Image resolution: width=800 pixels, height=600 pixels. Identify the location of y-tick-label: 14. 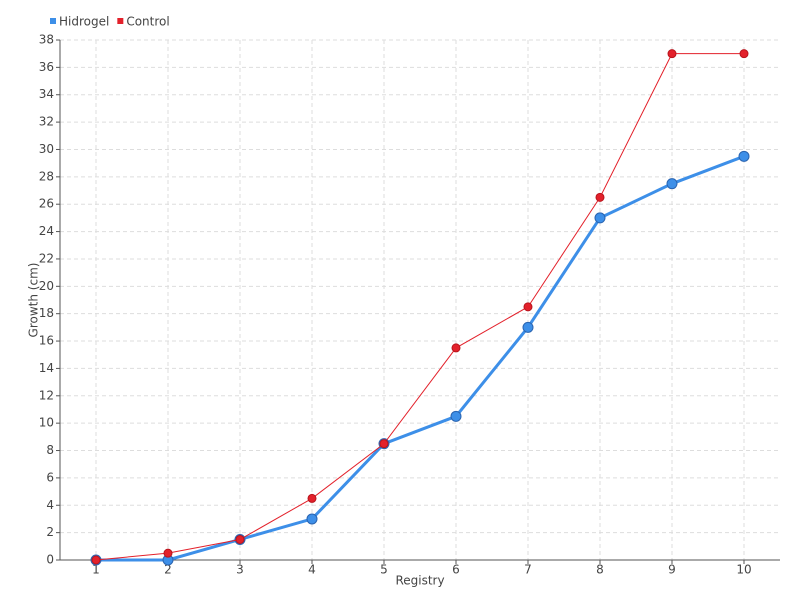
(46, 368).